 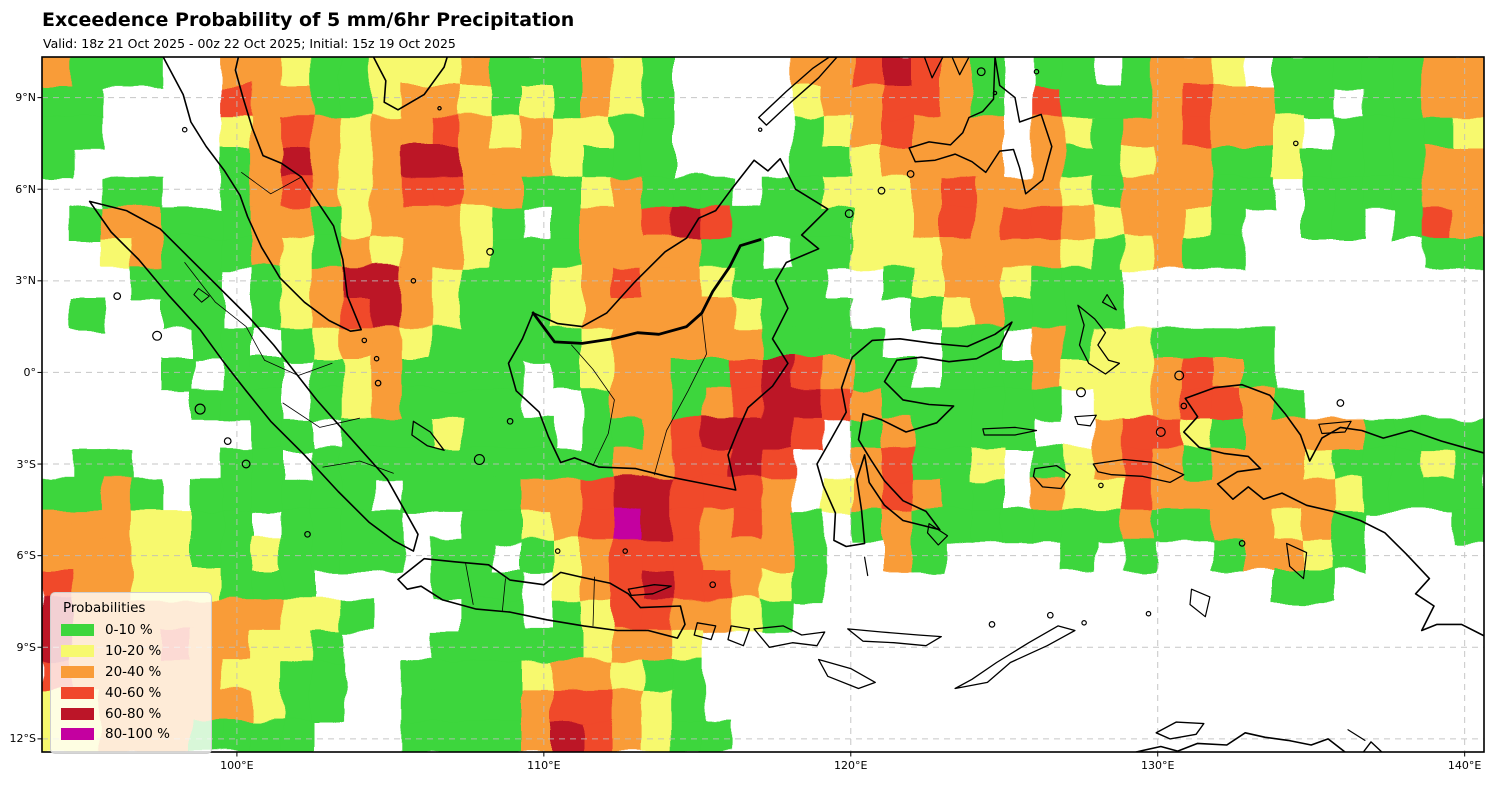 I want to click on legend-entry-label: 10-20 %, so click(x=133, y=651).